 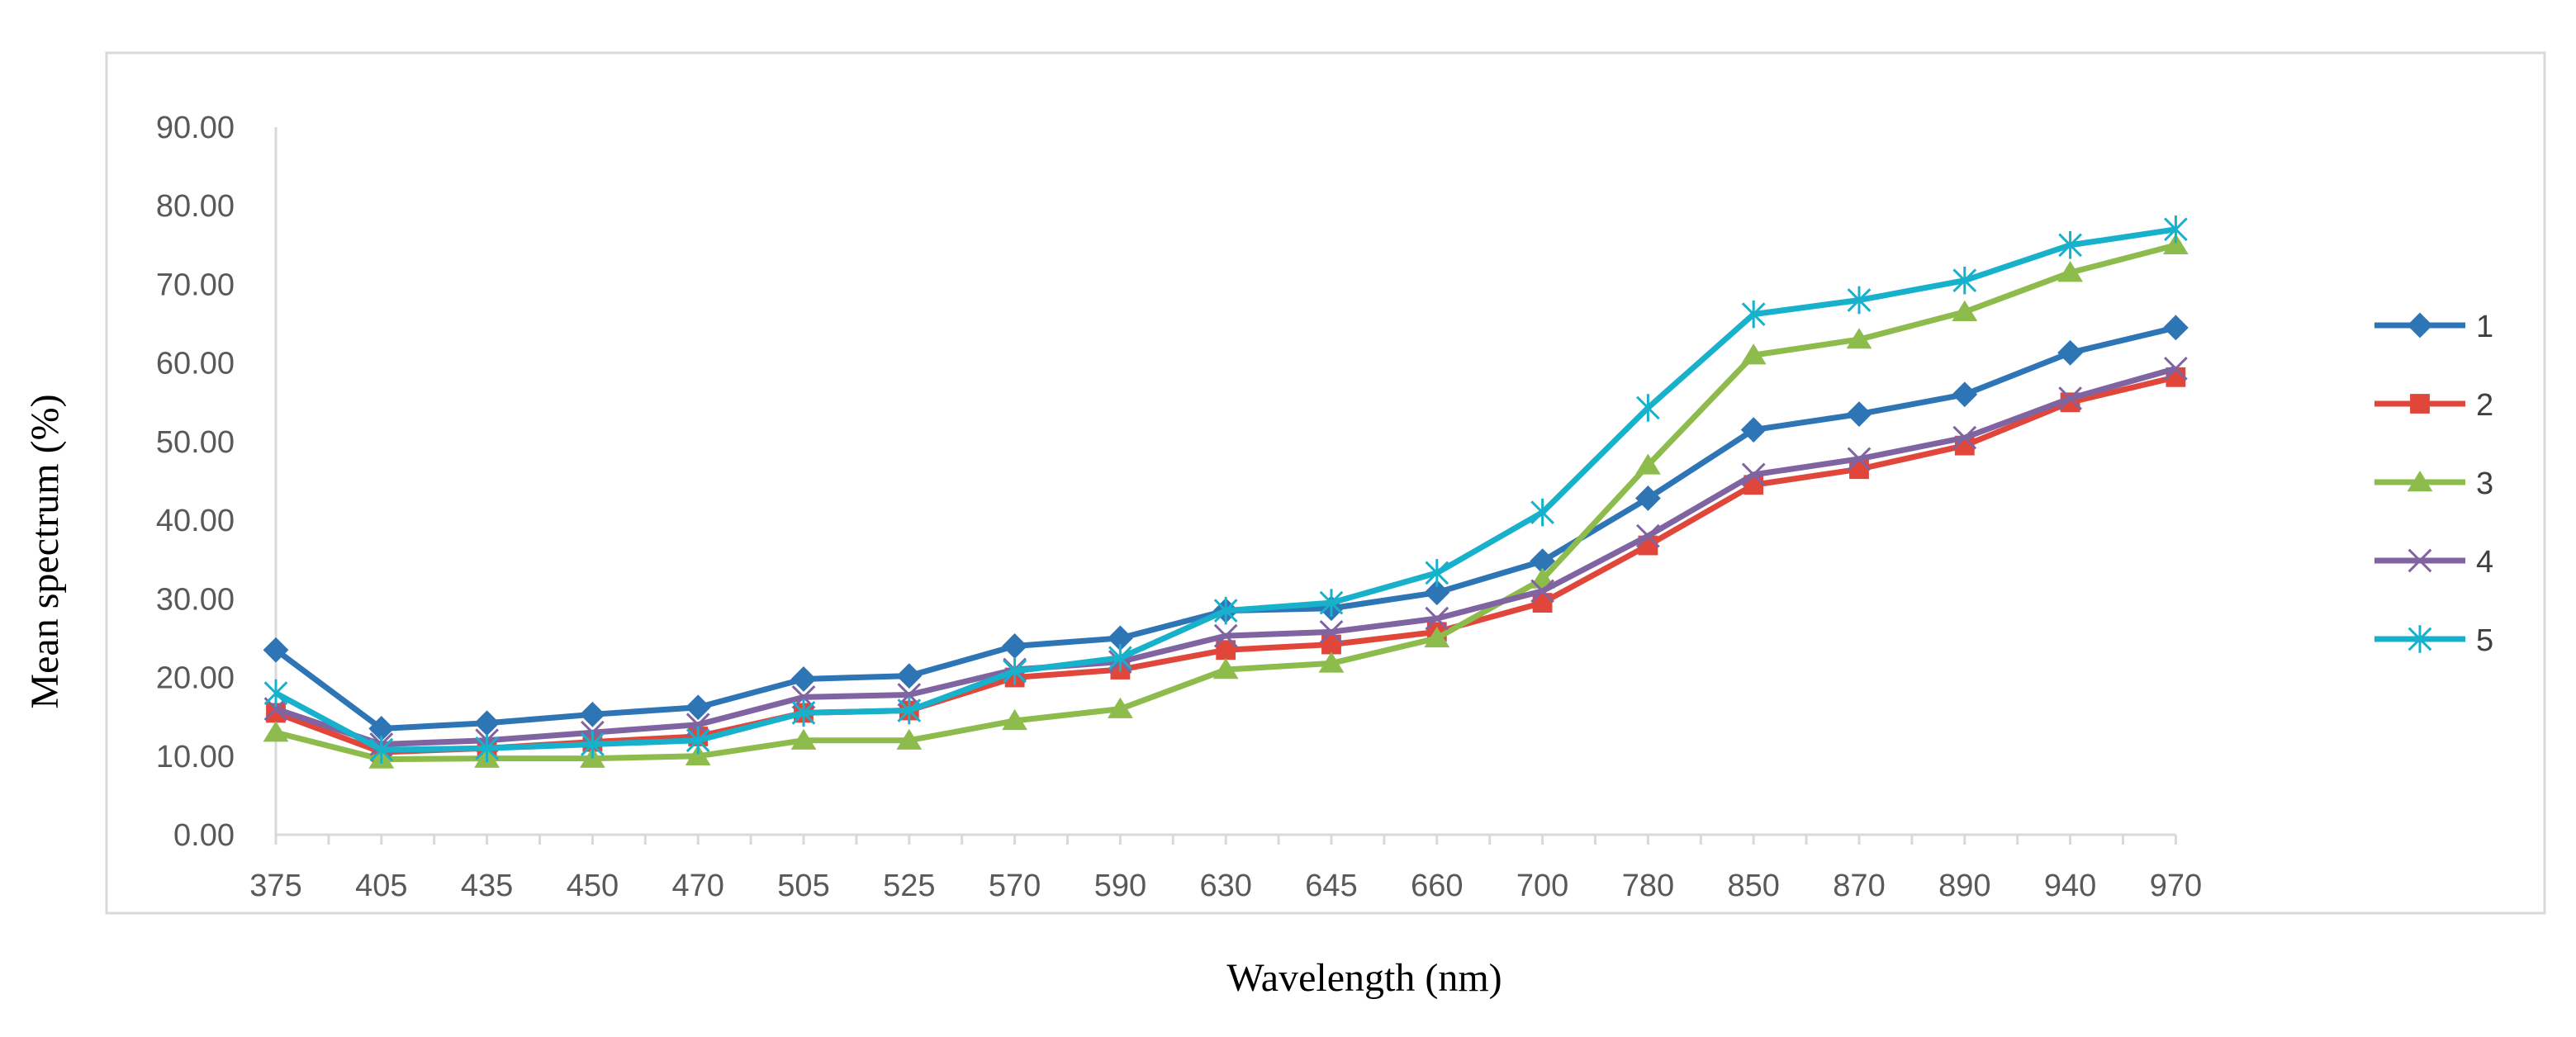 I want to click on y-tick-label: 90.00, so click(x=195, y=128).